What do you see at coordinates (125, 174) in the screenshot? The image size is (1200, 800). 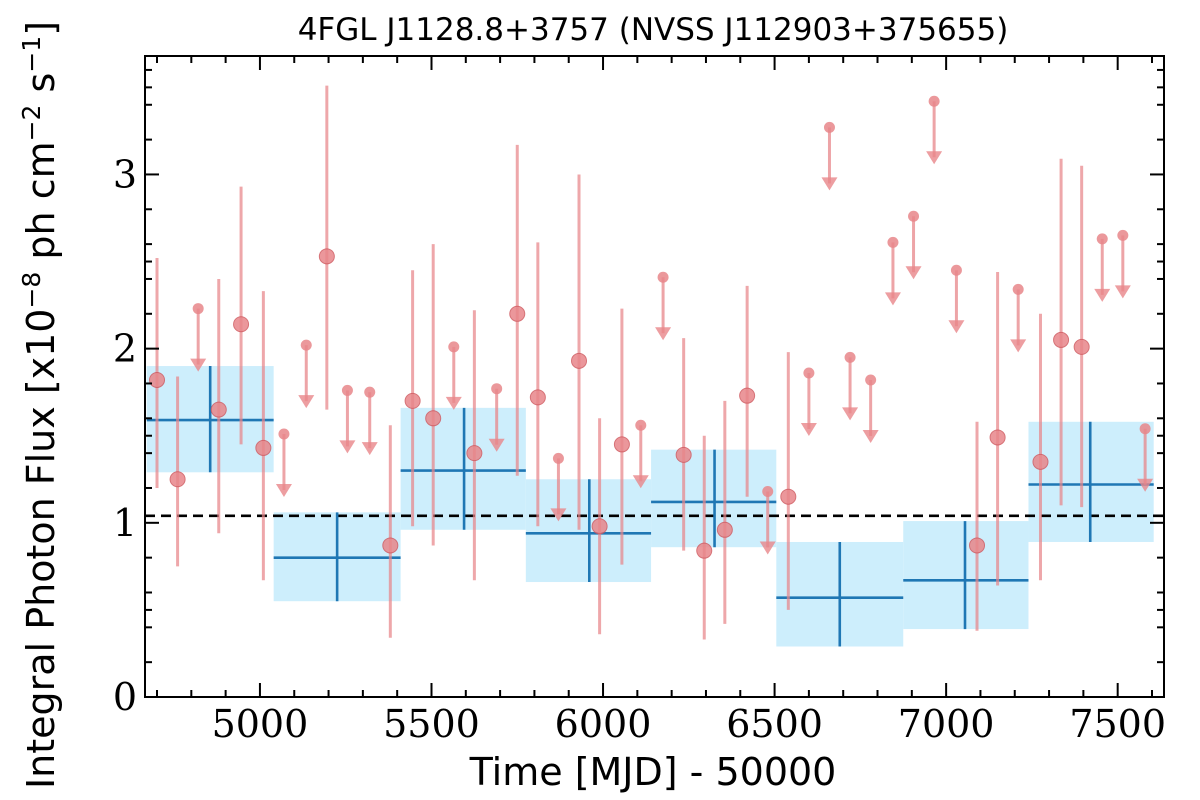 I see `y-tick-label-3: 3` at bounding box center [125, 174].